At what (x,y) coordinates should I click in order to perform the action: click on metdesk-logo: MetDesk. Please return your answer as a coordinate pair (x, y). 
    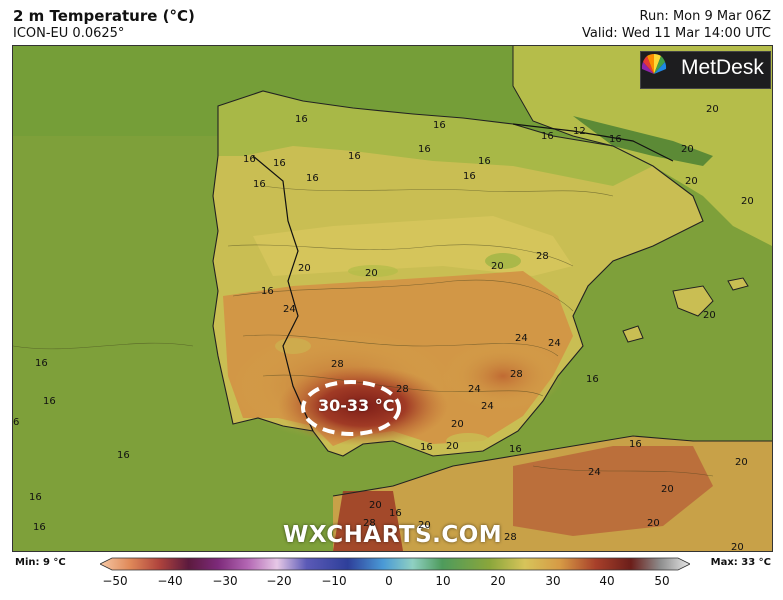
    Looking at the image, I should click on (705, 70).